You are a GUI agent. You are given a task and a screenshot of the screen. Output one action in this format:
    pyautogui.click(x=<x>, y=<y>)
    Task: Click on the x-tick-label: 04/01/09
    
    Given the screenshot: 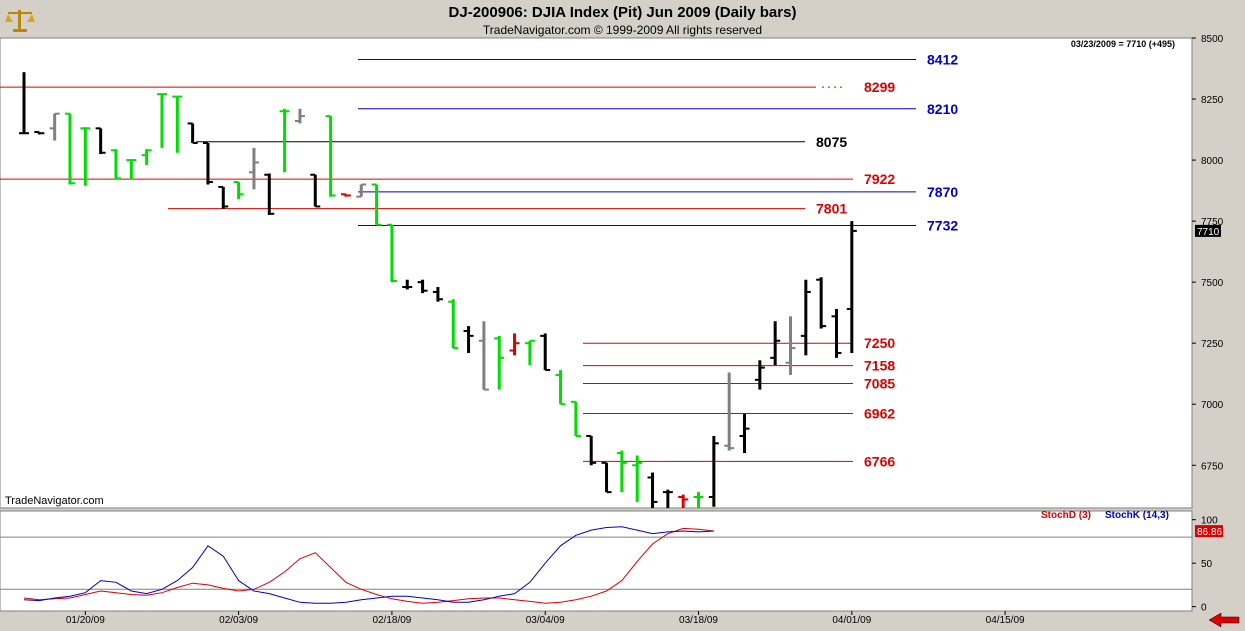 What is the action you would take?
    pyautogui.click(x=851, y=620)
    